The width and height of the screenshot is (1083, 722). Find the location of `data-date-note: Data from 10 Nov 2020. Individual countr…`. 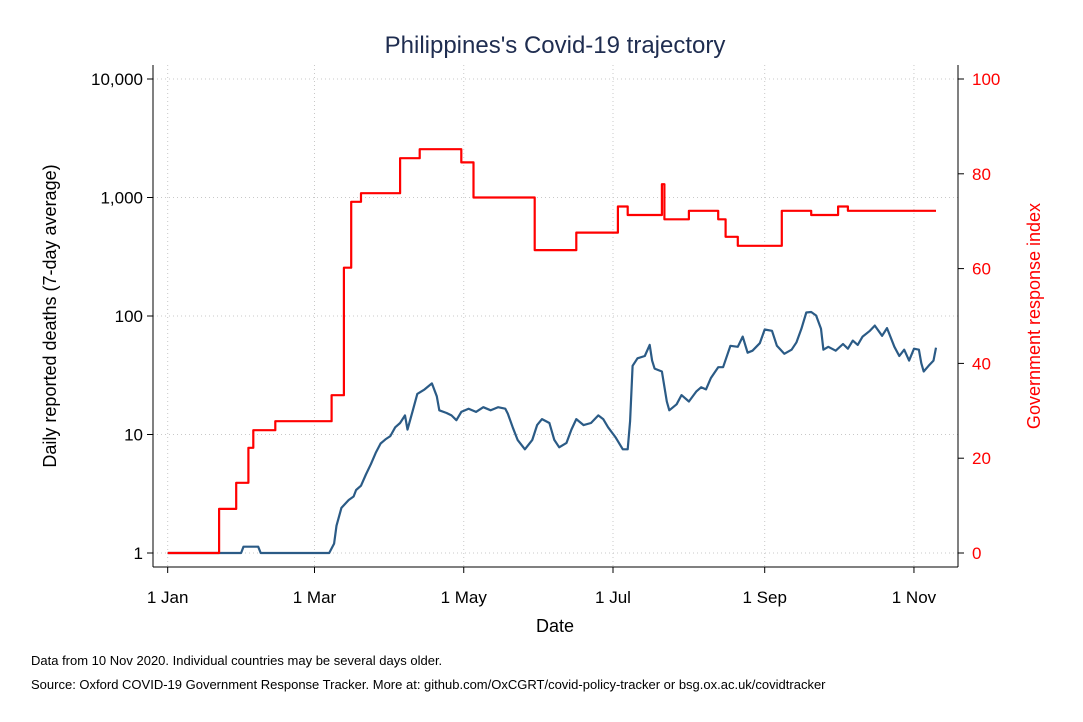

data-date-note: Data from 10 Nov 2020. Individual countr… is located at coordinates (237, 660).